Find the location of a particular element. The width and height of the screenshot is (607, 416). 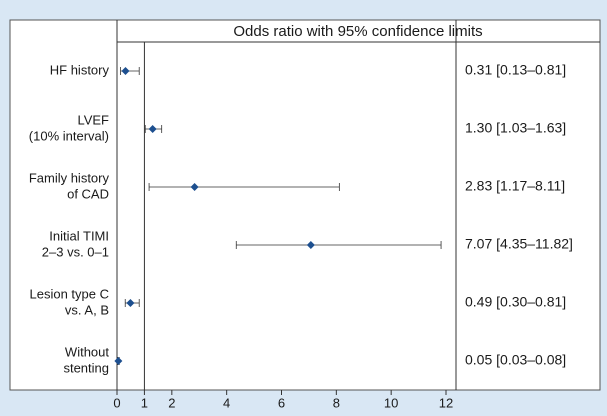

category-label: HF history is located at coordinates (80, 69).